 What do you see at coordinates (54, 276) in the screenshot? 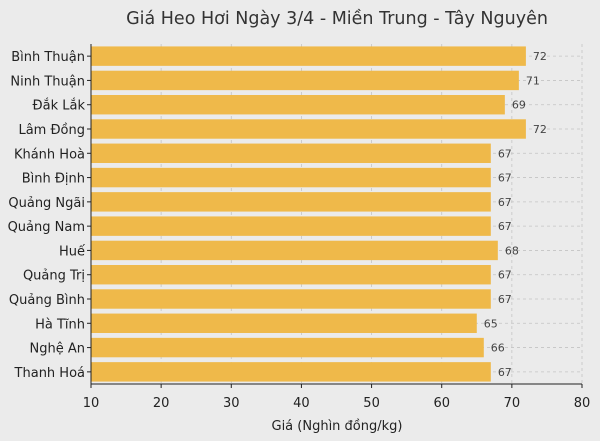
I see `y-tick-label: Quảng Trị` at bounding box center [54, 276].